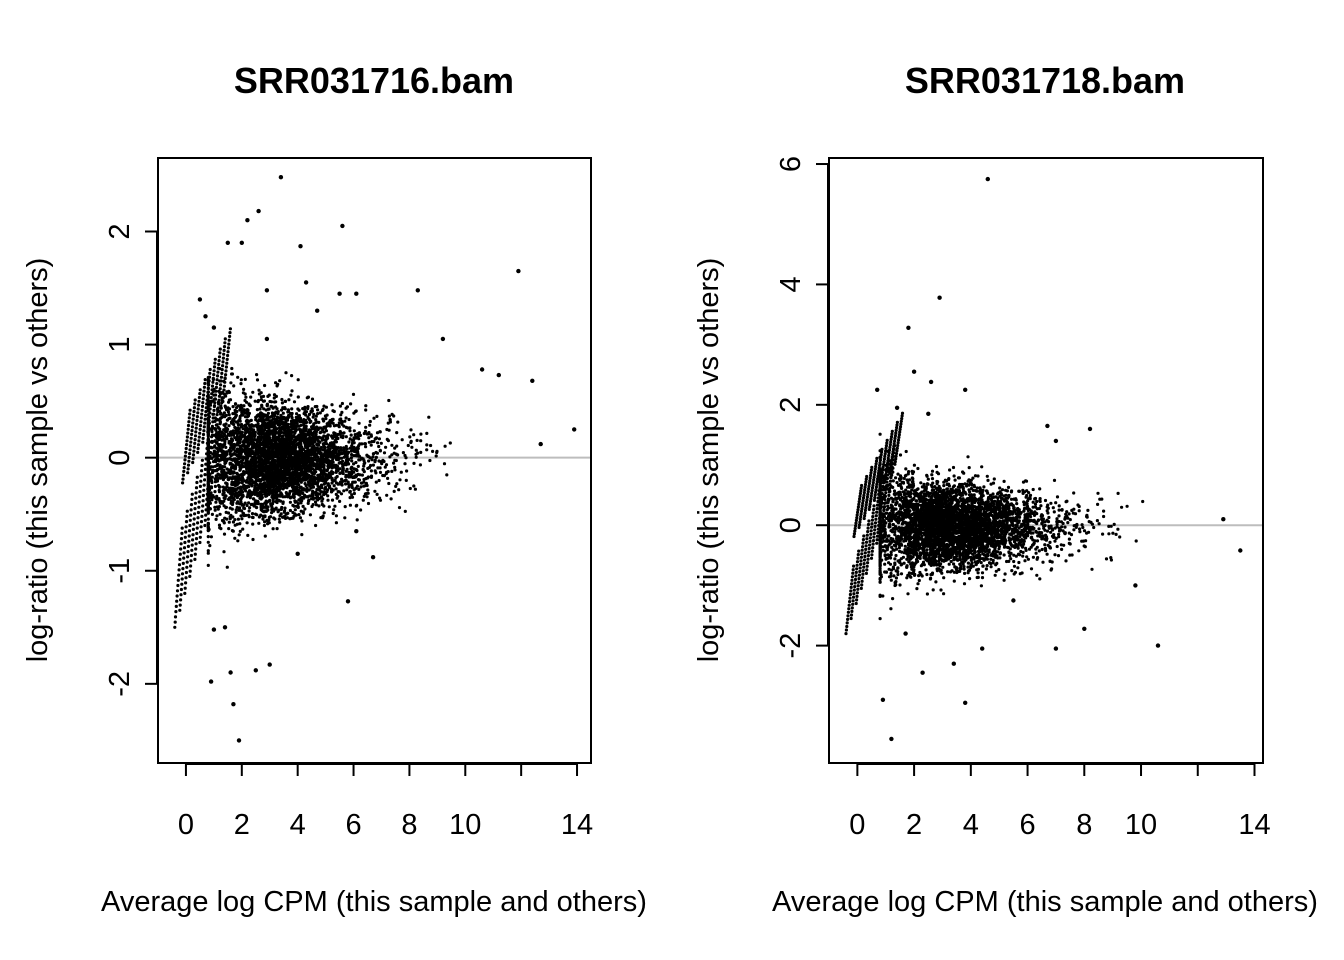 The height and width of the screenshot is (960, 1344). I want to click on y-tick-label: -1, so click(120, 571).